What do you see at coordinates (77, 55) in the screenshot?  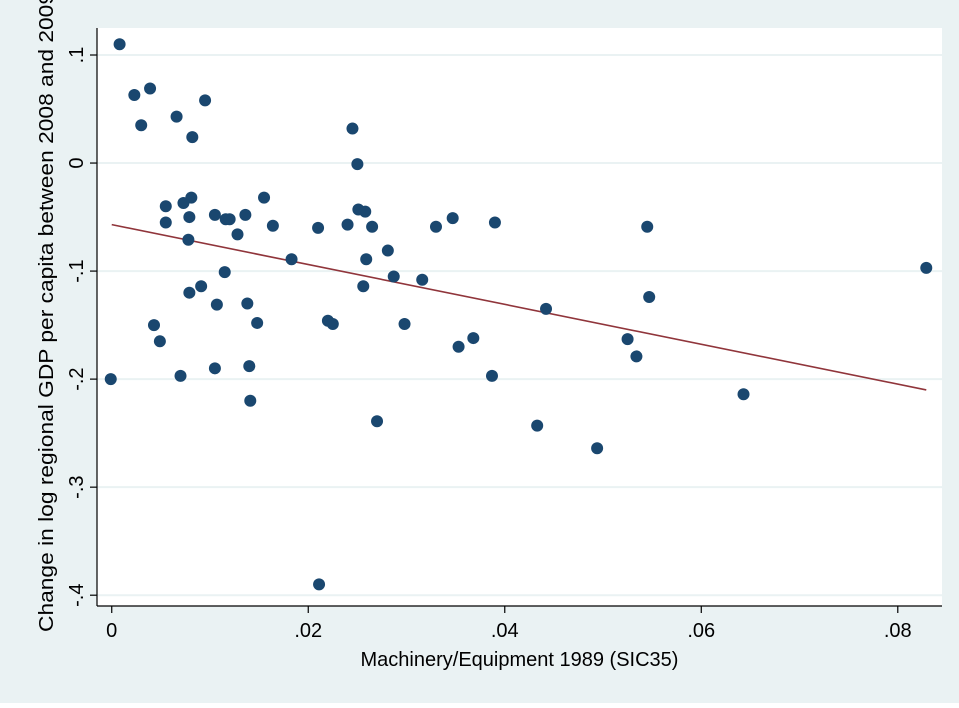 I see `y-tick-label: .1` at bounding box center [77, 55].